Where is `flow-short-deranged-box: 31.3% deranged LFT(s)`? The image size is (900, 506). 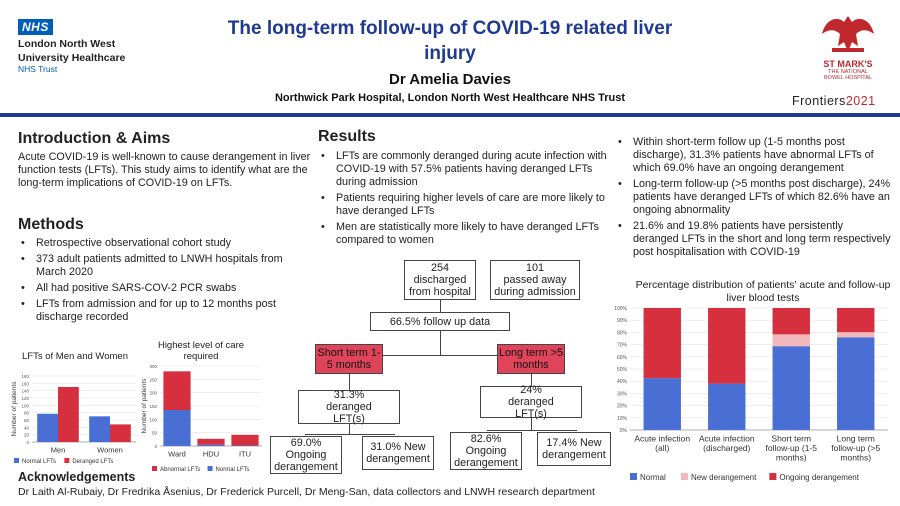 flow-short-deranged-box: 31.3% deranged LFT(s) is located at coordinates (349, 407).